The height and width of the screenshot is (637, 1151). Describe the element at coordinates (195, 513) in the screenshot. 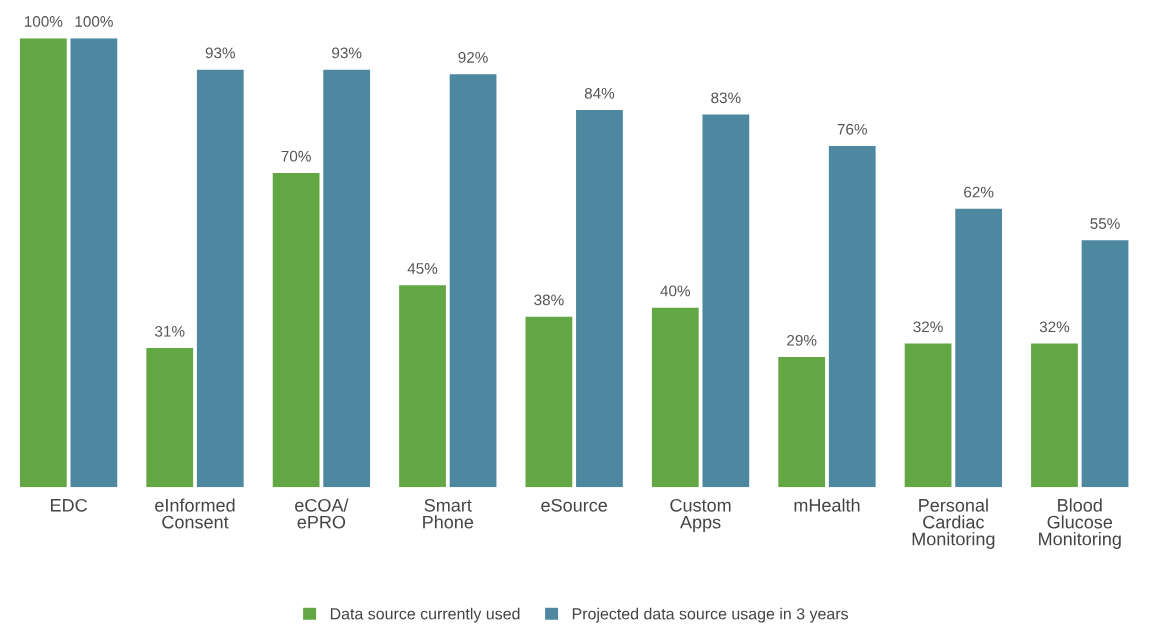

I see `x-tick-label: eInformed Consent` at that location.